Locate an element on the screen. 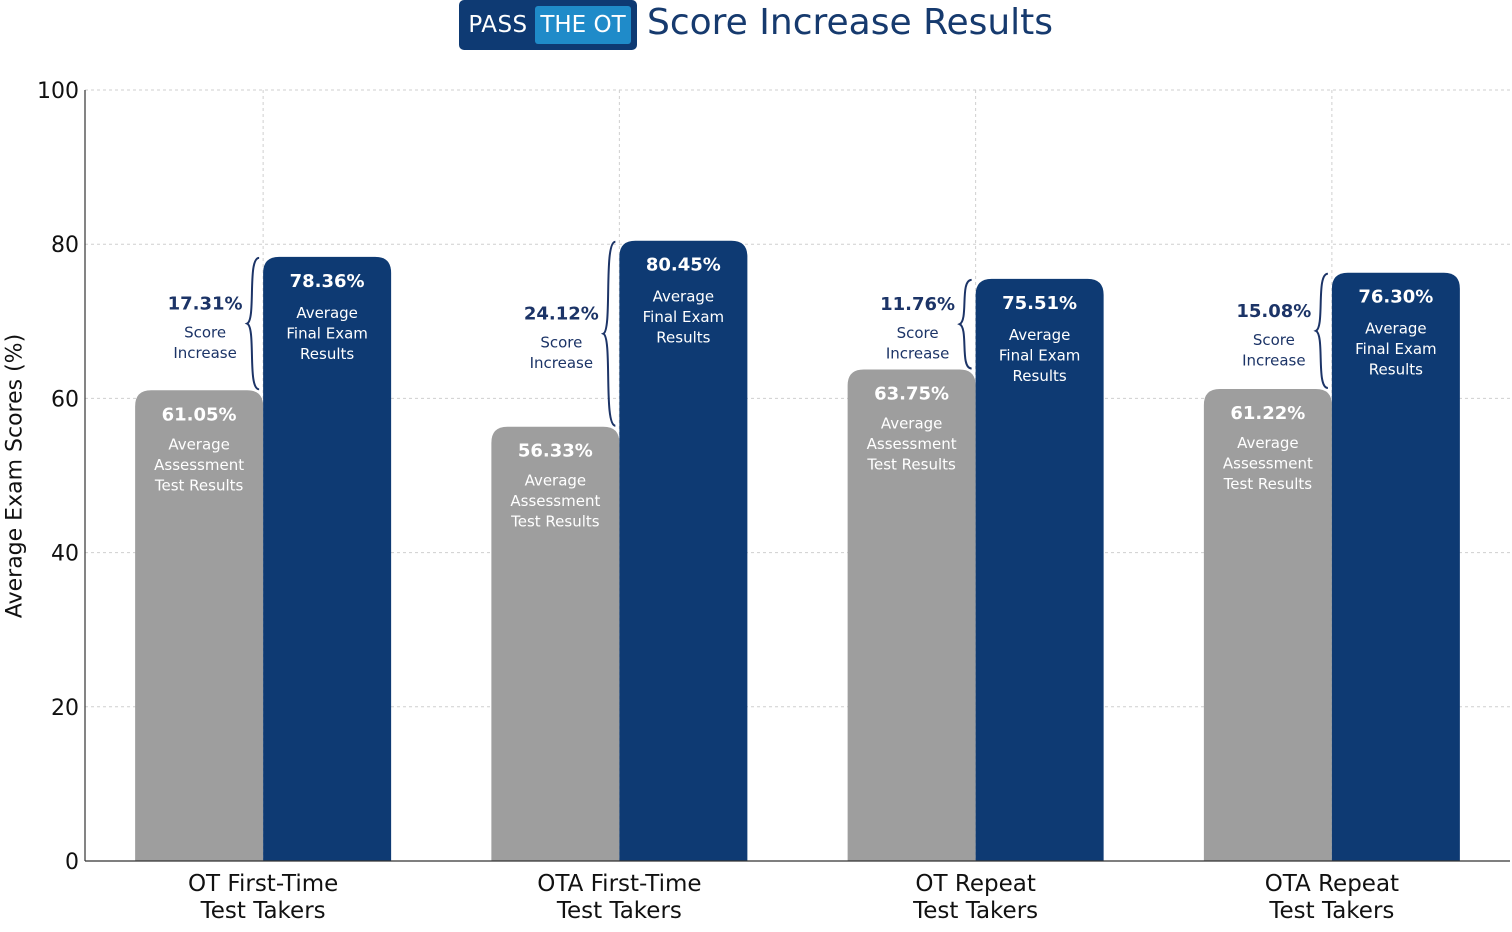 This screenshot has height=932, width=1512. score-increase-value-label: 15.08% is located at coordinates (1273, 311).